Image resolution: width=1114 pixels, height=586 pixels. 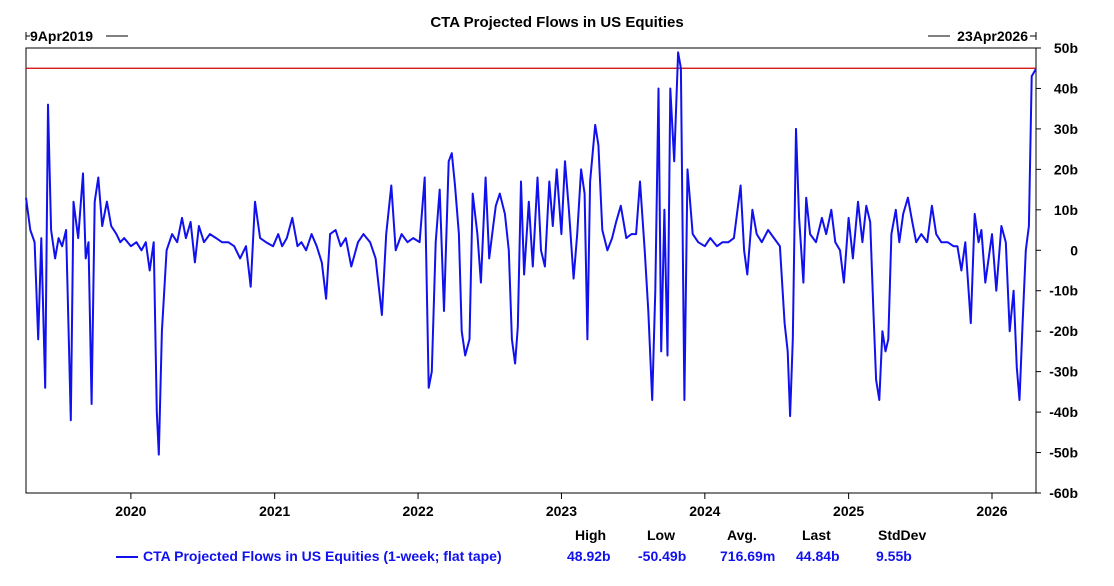 I want to click on chart-title: CTA Projected Flows in US Equities, so click(x=557, y=22).